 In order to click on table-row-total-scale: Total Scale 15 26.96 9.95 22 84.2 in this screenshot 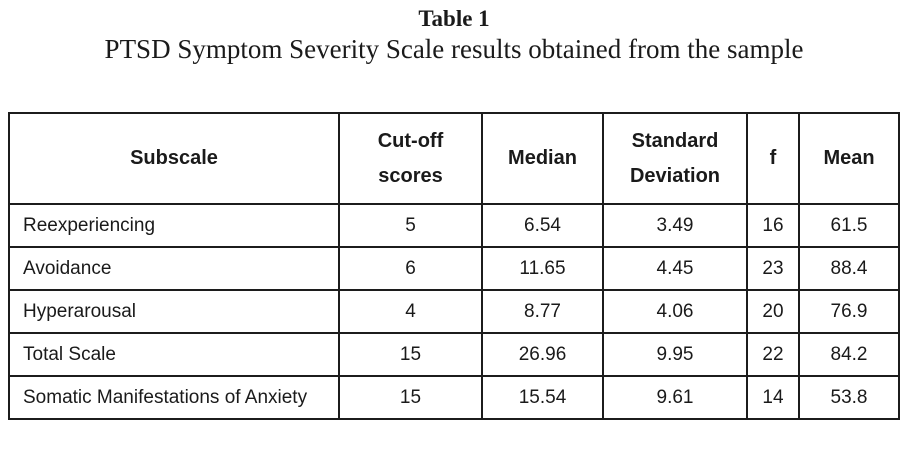, I will do `click(454, 355)`.